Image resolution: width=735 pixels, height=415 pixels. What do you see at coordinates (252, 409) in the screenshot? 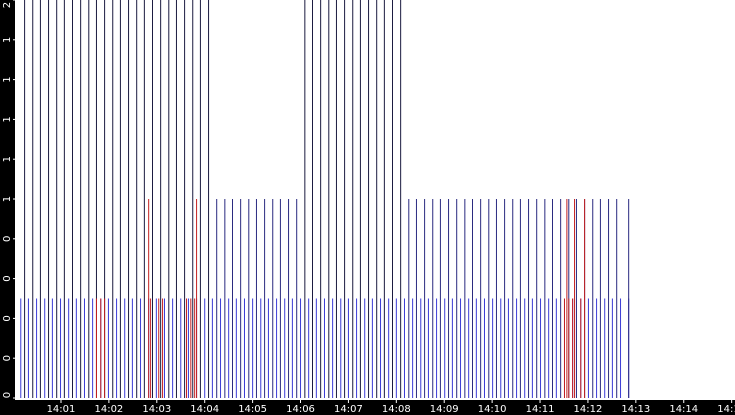
I see `x-tick-label: 14:05` at bounding box center [252, 409].